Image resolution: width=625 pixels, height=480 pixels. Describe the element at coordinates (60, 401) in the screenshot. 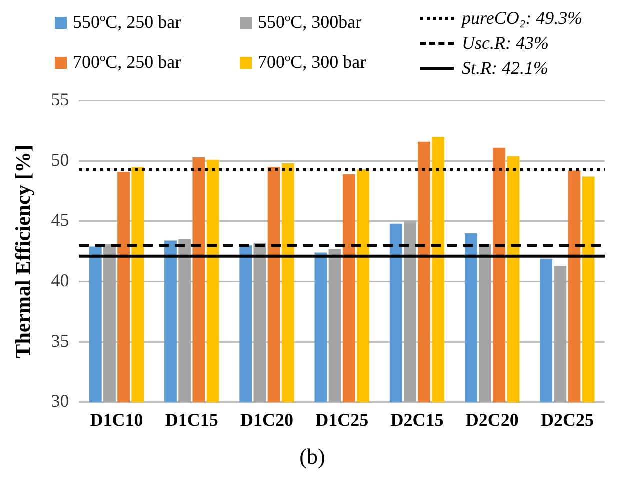

I see `y-tick-label: 30` at that location.